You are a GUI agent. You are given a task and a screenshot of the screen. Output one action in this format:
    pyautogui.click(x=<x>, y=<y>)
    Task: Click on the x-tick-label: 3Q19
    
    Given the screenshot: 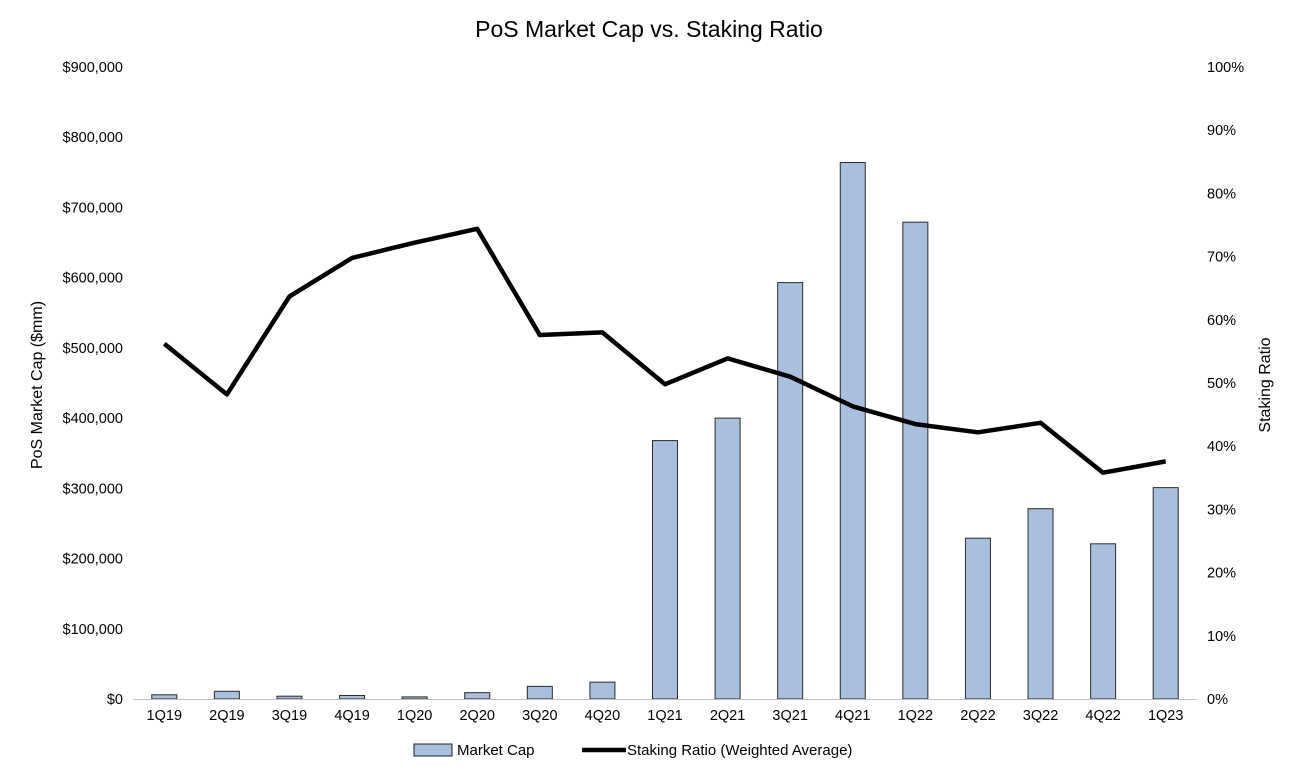 What is the action you would take?
    pyautogui.click(x=289, y=716)
    